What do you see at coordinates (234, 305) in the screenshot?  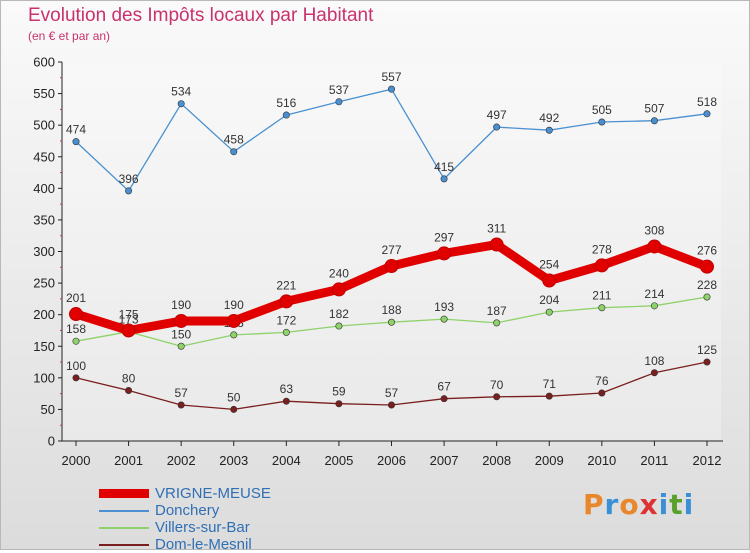 I see `data-label: 190` at bounding box center [234, 305].